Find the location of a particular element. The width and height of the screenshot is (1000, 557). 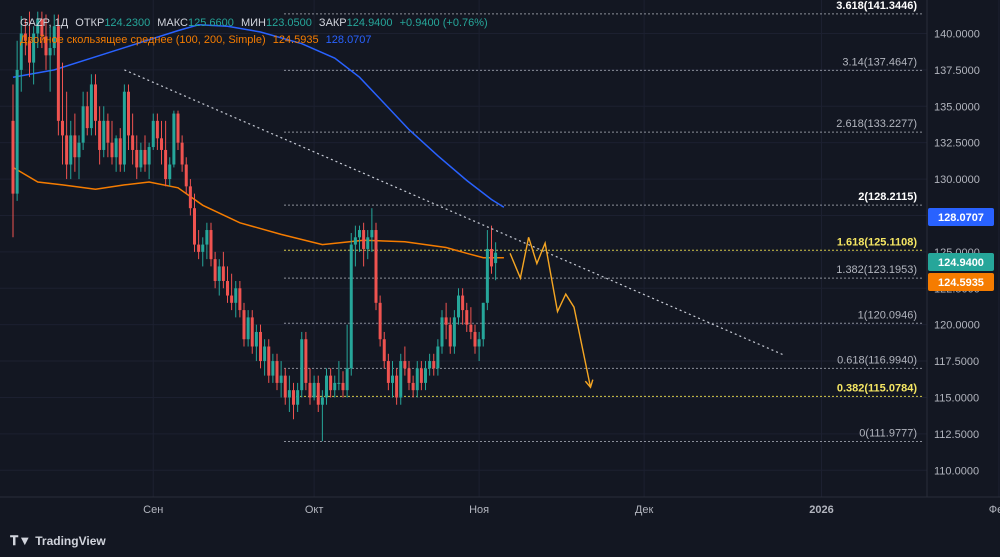

price-tick-label: 132.5000 is located at coordinates (957, 144).